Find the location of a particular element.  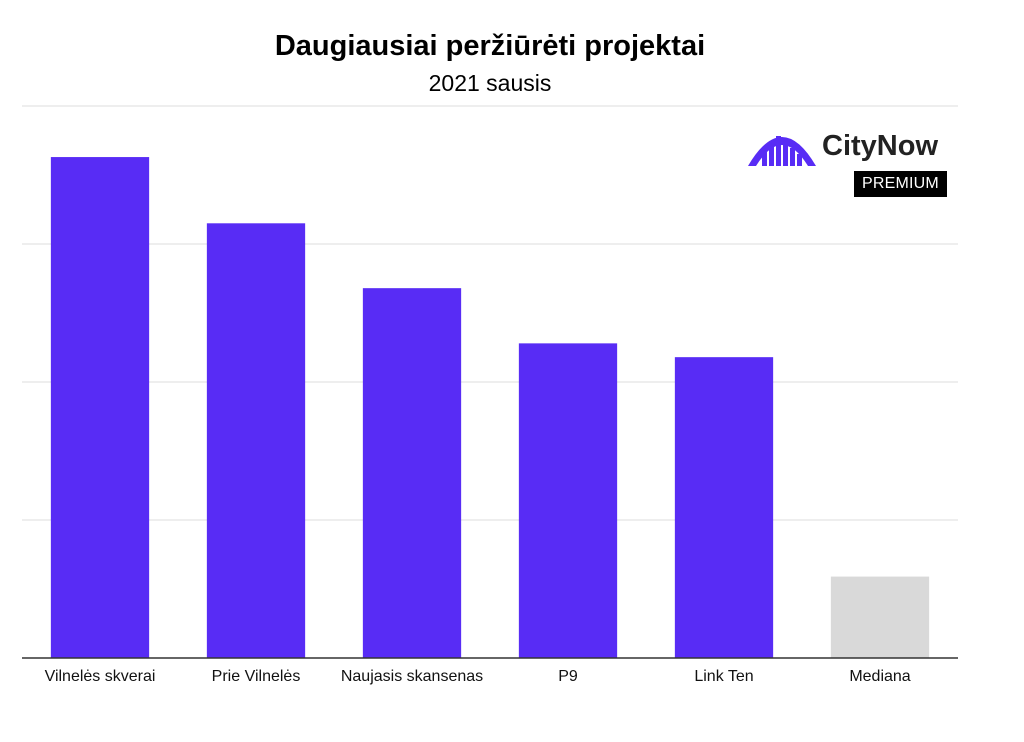

x-tick-label: Mediana is located at coordinates (879, 676).